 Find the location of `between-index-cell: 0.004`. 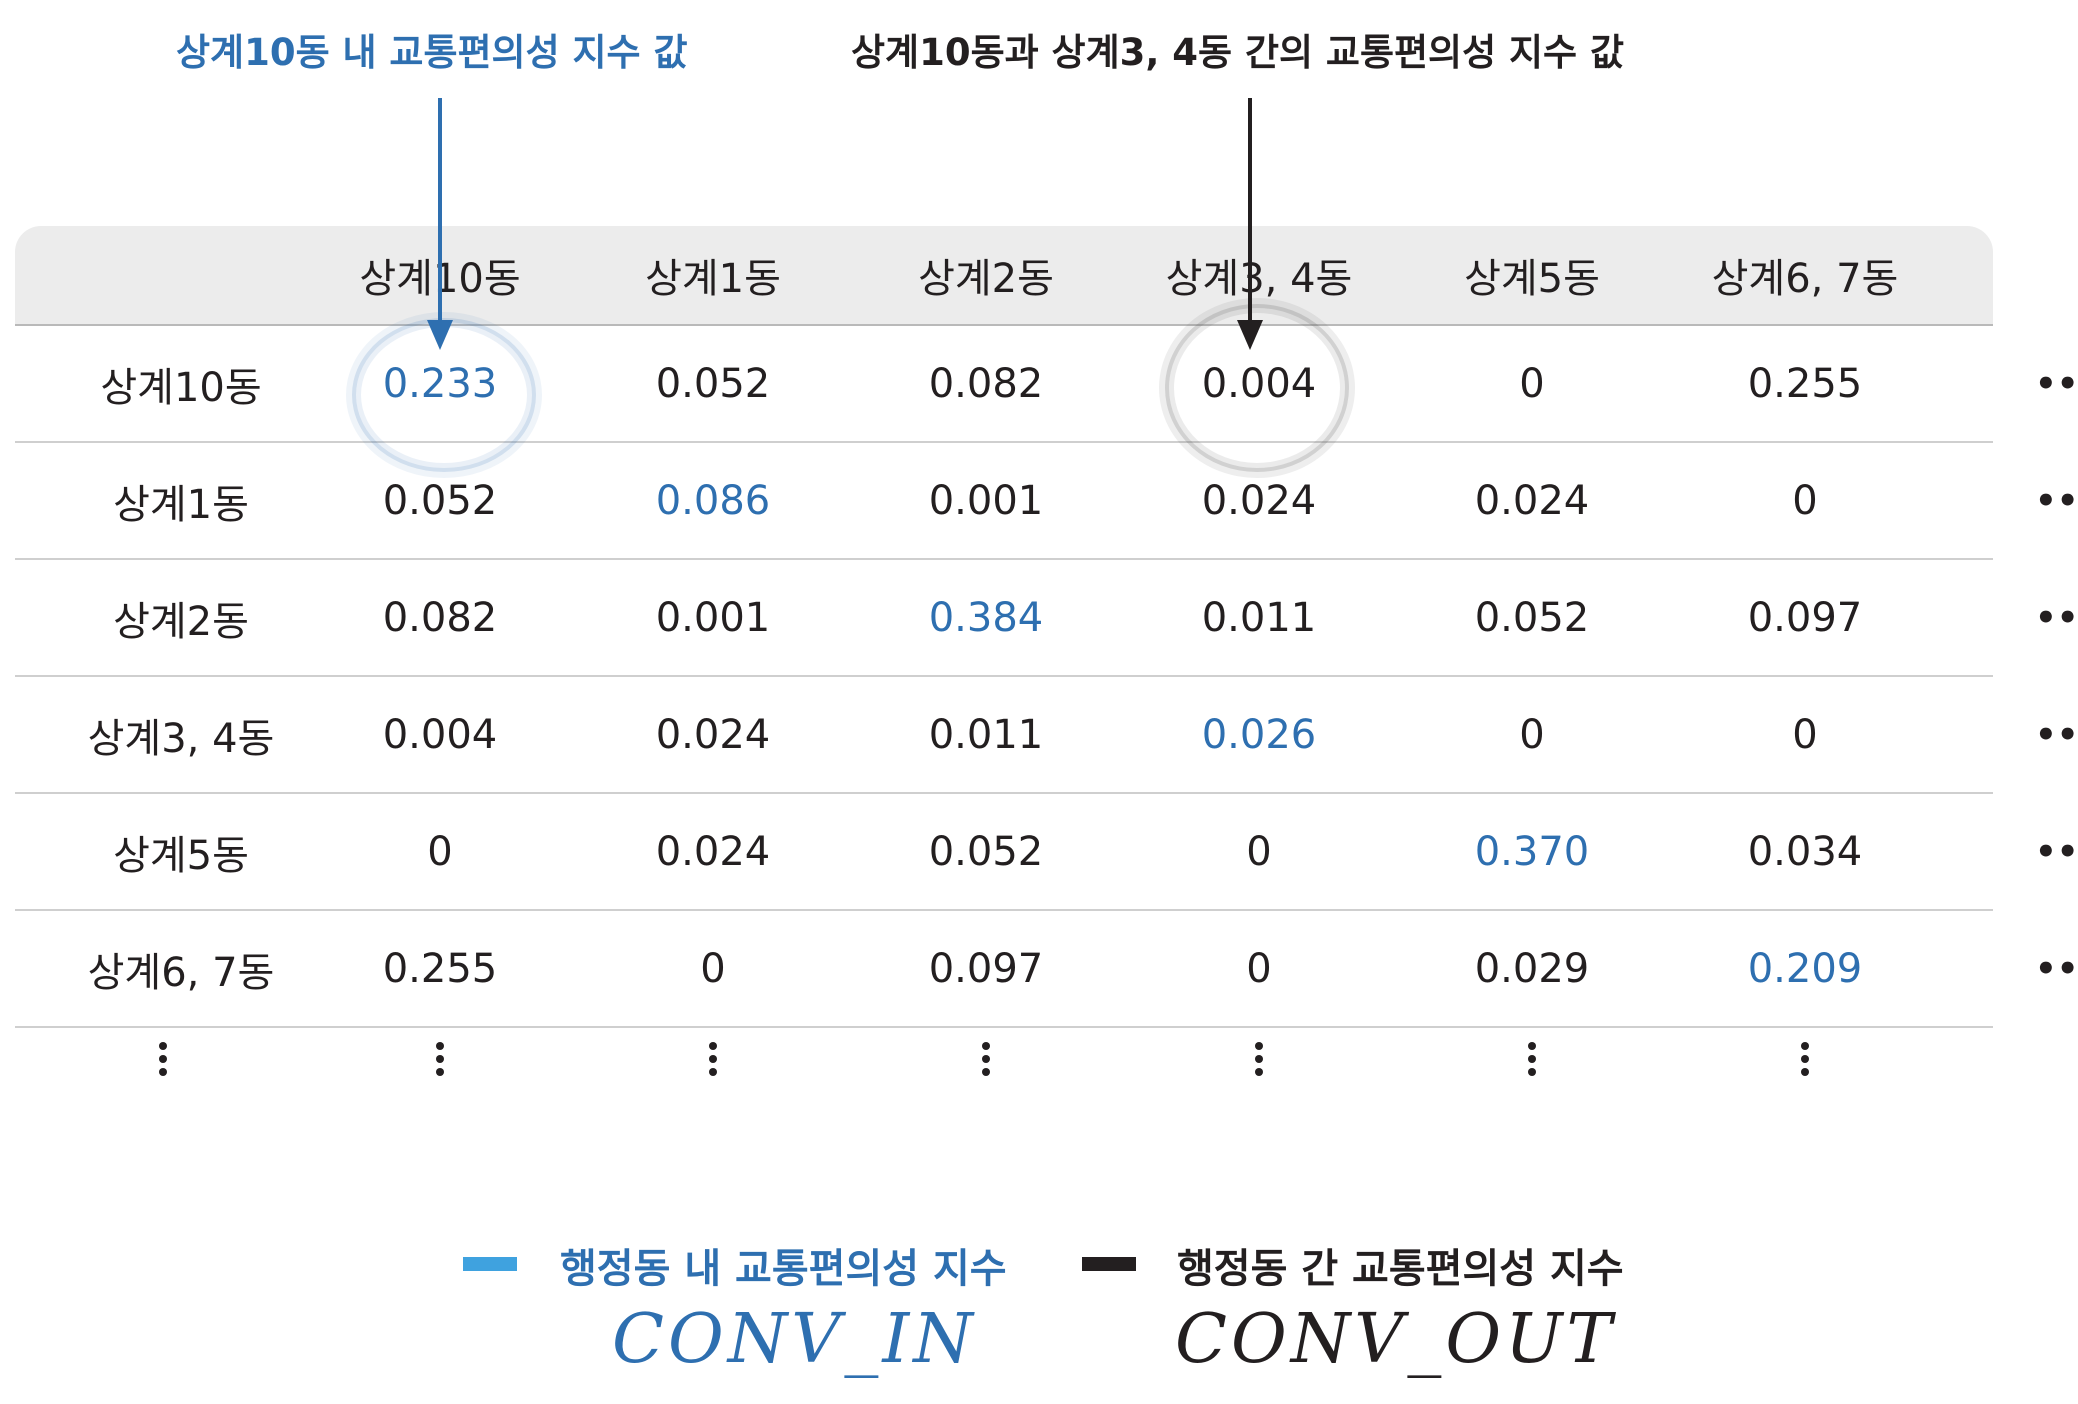

between-index-cell: 0.004 is located at coordinates (440, 734).